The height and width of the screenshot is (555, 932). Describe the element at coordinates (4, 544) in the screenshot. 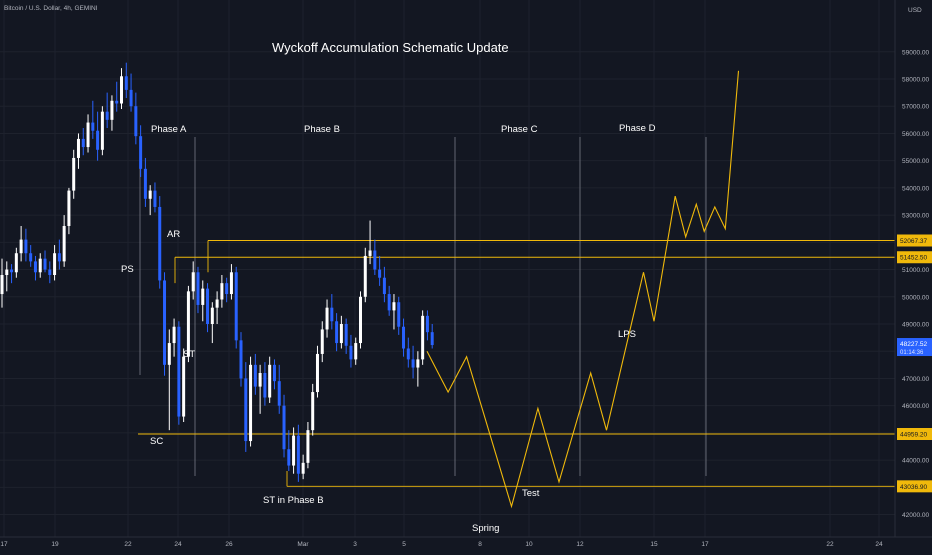

I see `x-tick-label: 17` at that location.